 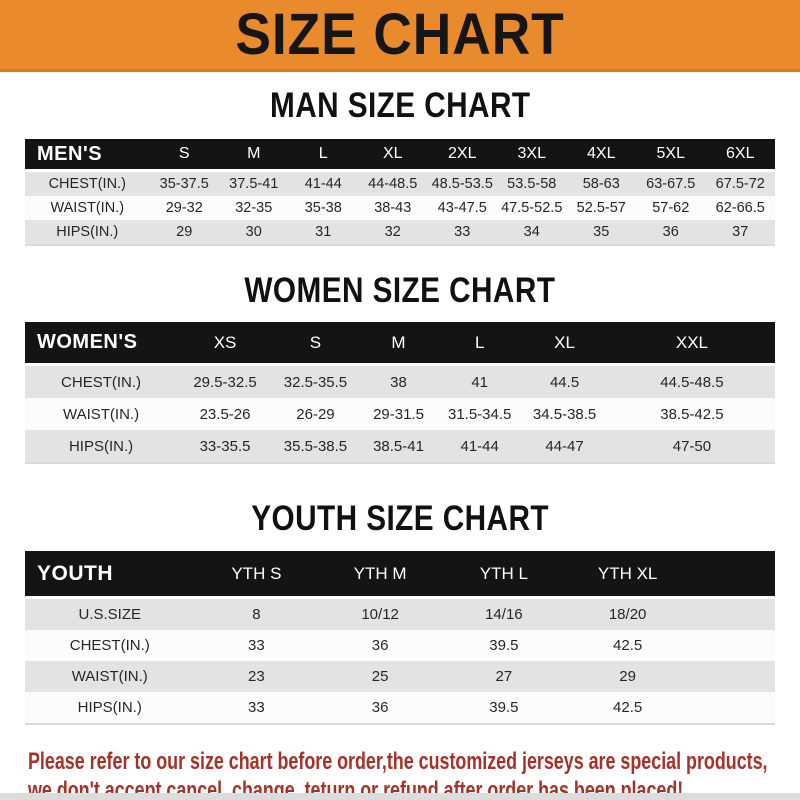 I want to click on measurement-row: CHEST(IN.) 33 36 39.5 42.5, so click(x=400, y=645).